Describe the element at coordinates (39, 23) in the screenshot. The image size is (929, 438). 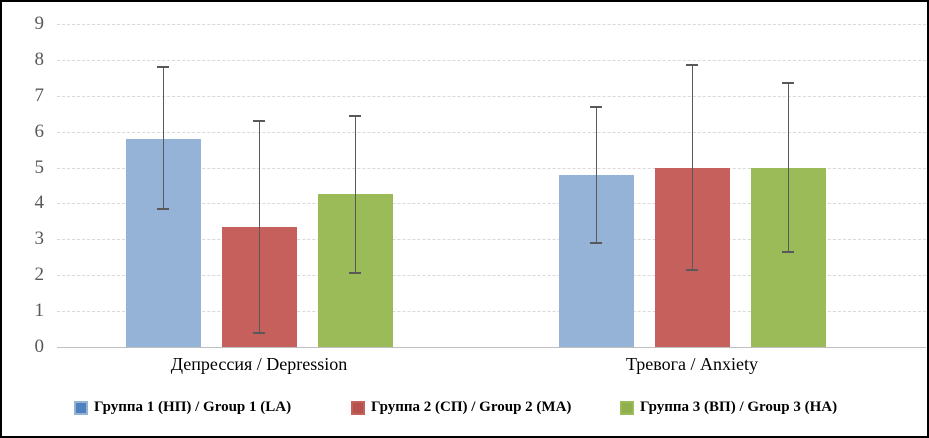
I see `y-tick-label: 9` at that location.